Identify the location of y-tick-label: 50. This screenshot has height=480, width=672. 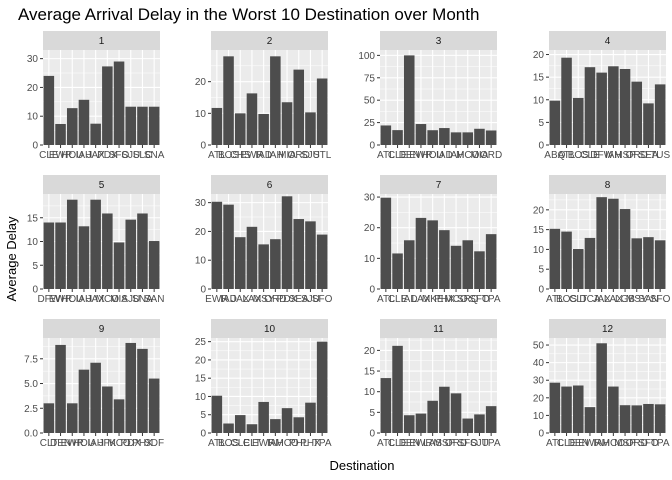
(539, 346).